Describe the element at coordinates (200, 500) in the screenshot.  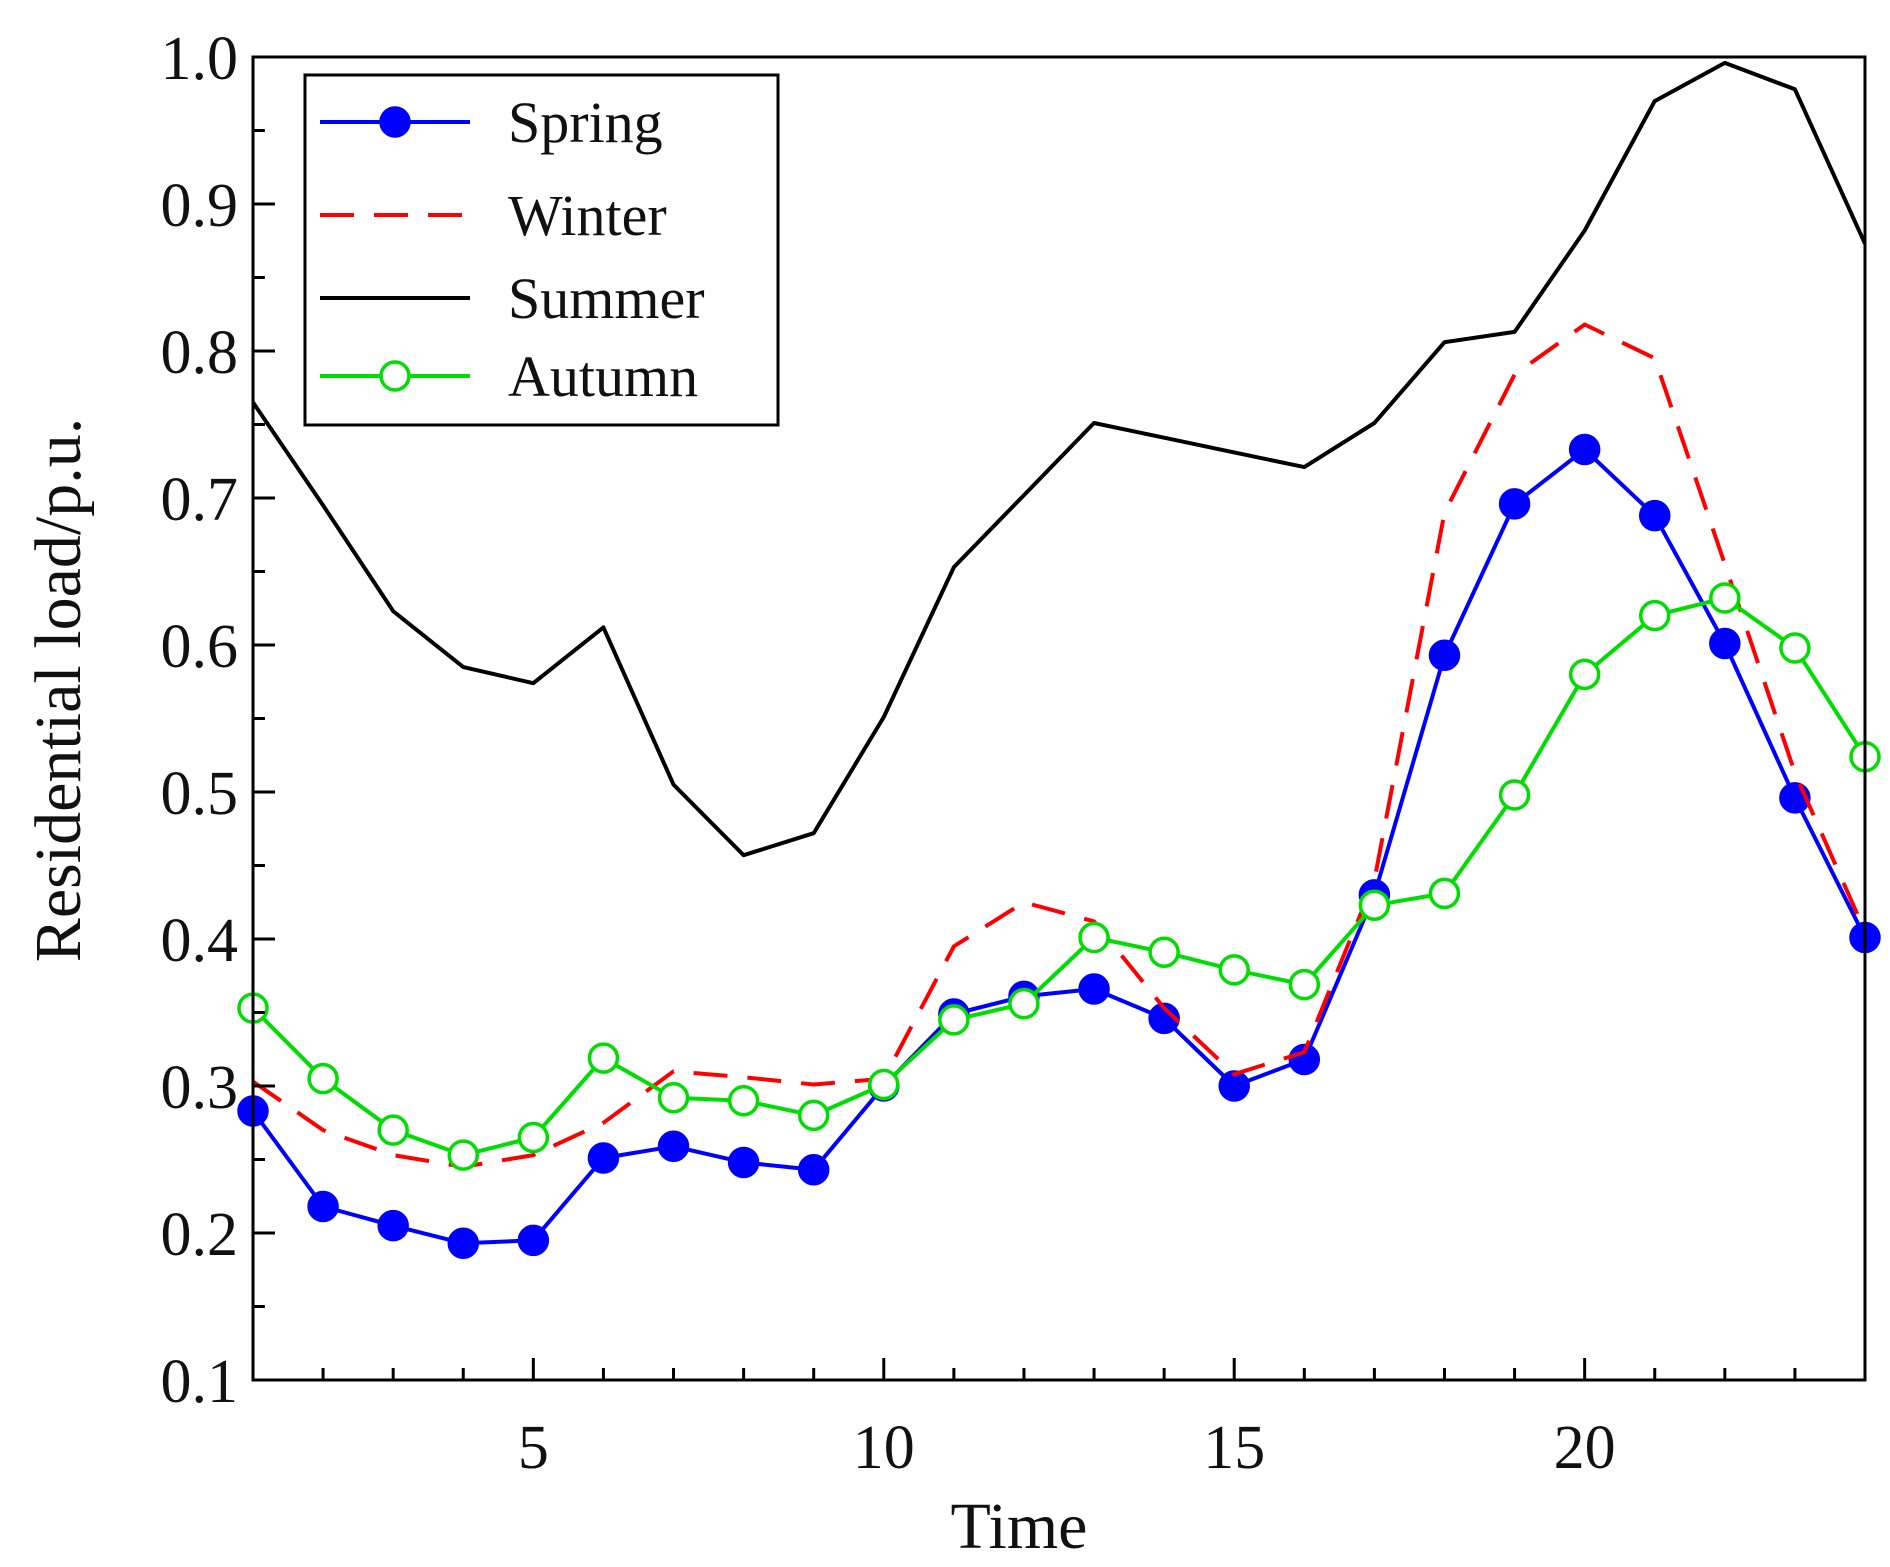
I see `y-tick-label: 0.7` at that location.